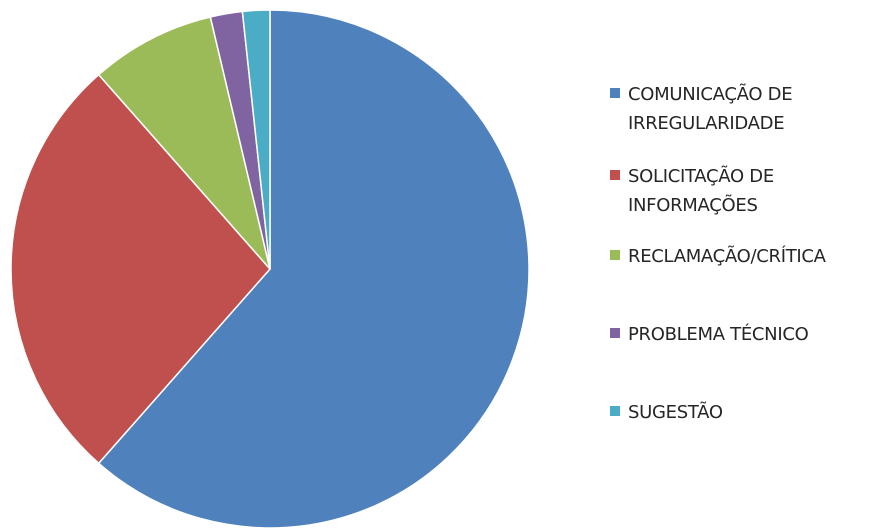 Image resolution: width=883 pixels, height=528 pixels. I want to click on legend-item-problema: PROBLEMA TÉCNICO, so click(739, 334).